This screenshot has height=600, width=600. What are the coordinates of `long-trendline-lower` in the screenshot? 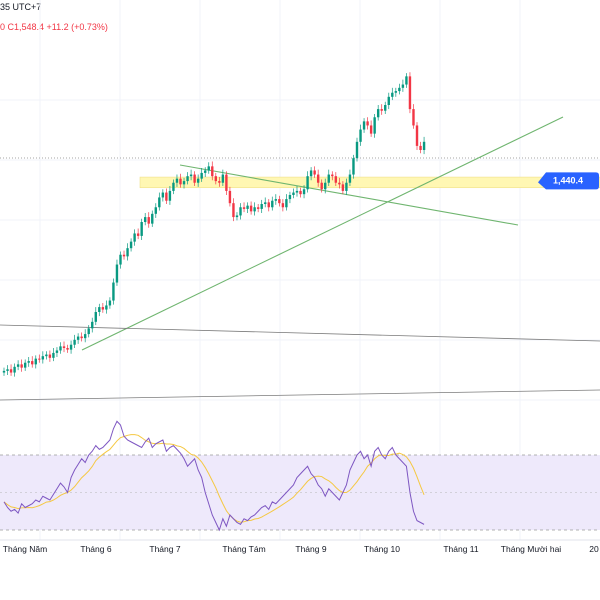 It's located at (300, 395).